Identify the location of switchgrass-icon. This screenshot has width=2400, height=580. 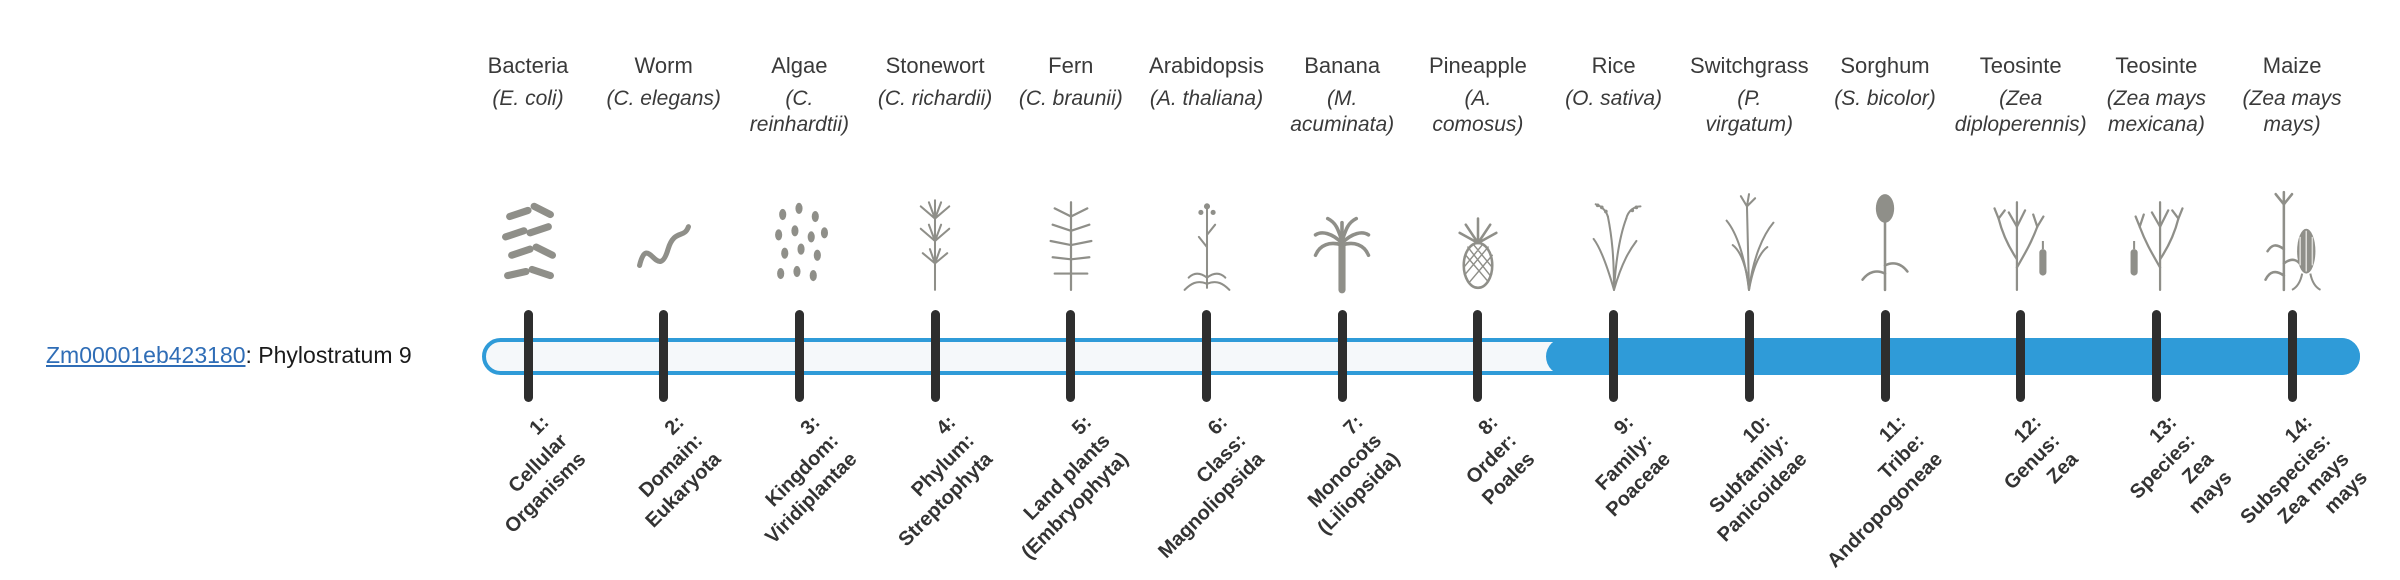
(1749, 239).